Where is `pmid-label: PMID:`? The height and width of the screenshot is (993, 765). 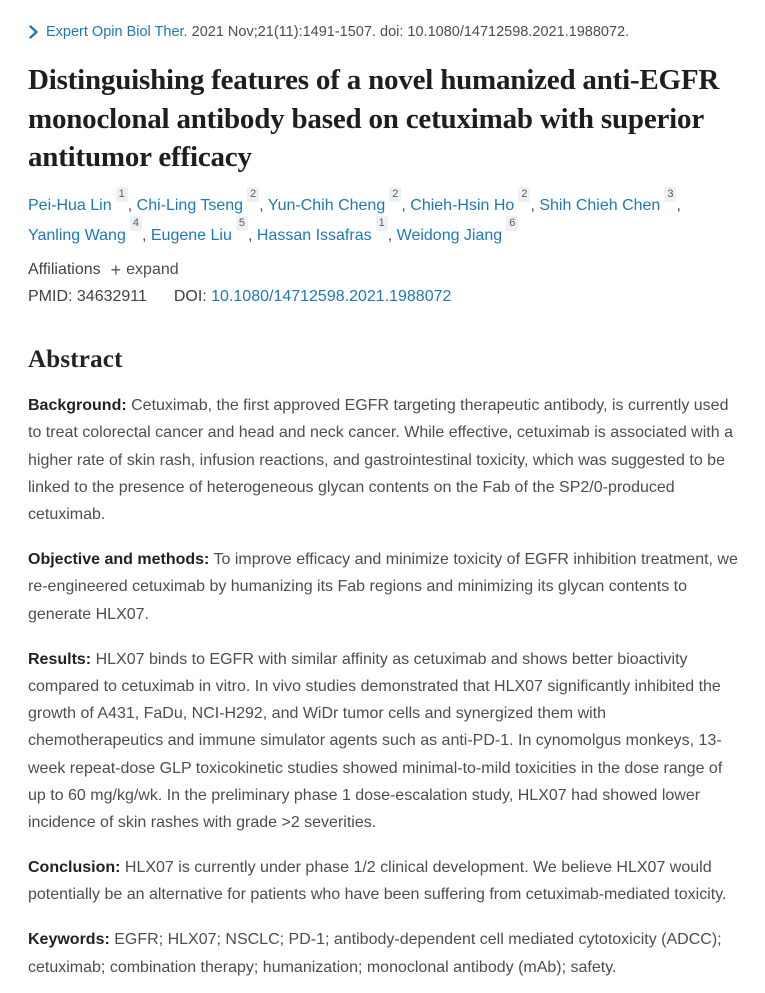 pmid-label: PMID: is located at coordinates (50, 297).